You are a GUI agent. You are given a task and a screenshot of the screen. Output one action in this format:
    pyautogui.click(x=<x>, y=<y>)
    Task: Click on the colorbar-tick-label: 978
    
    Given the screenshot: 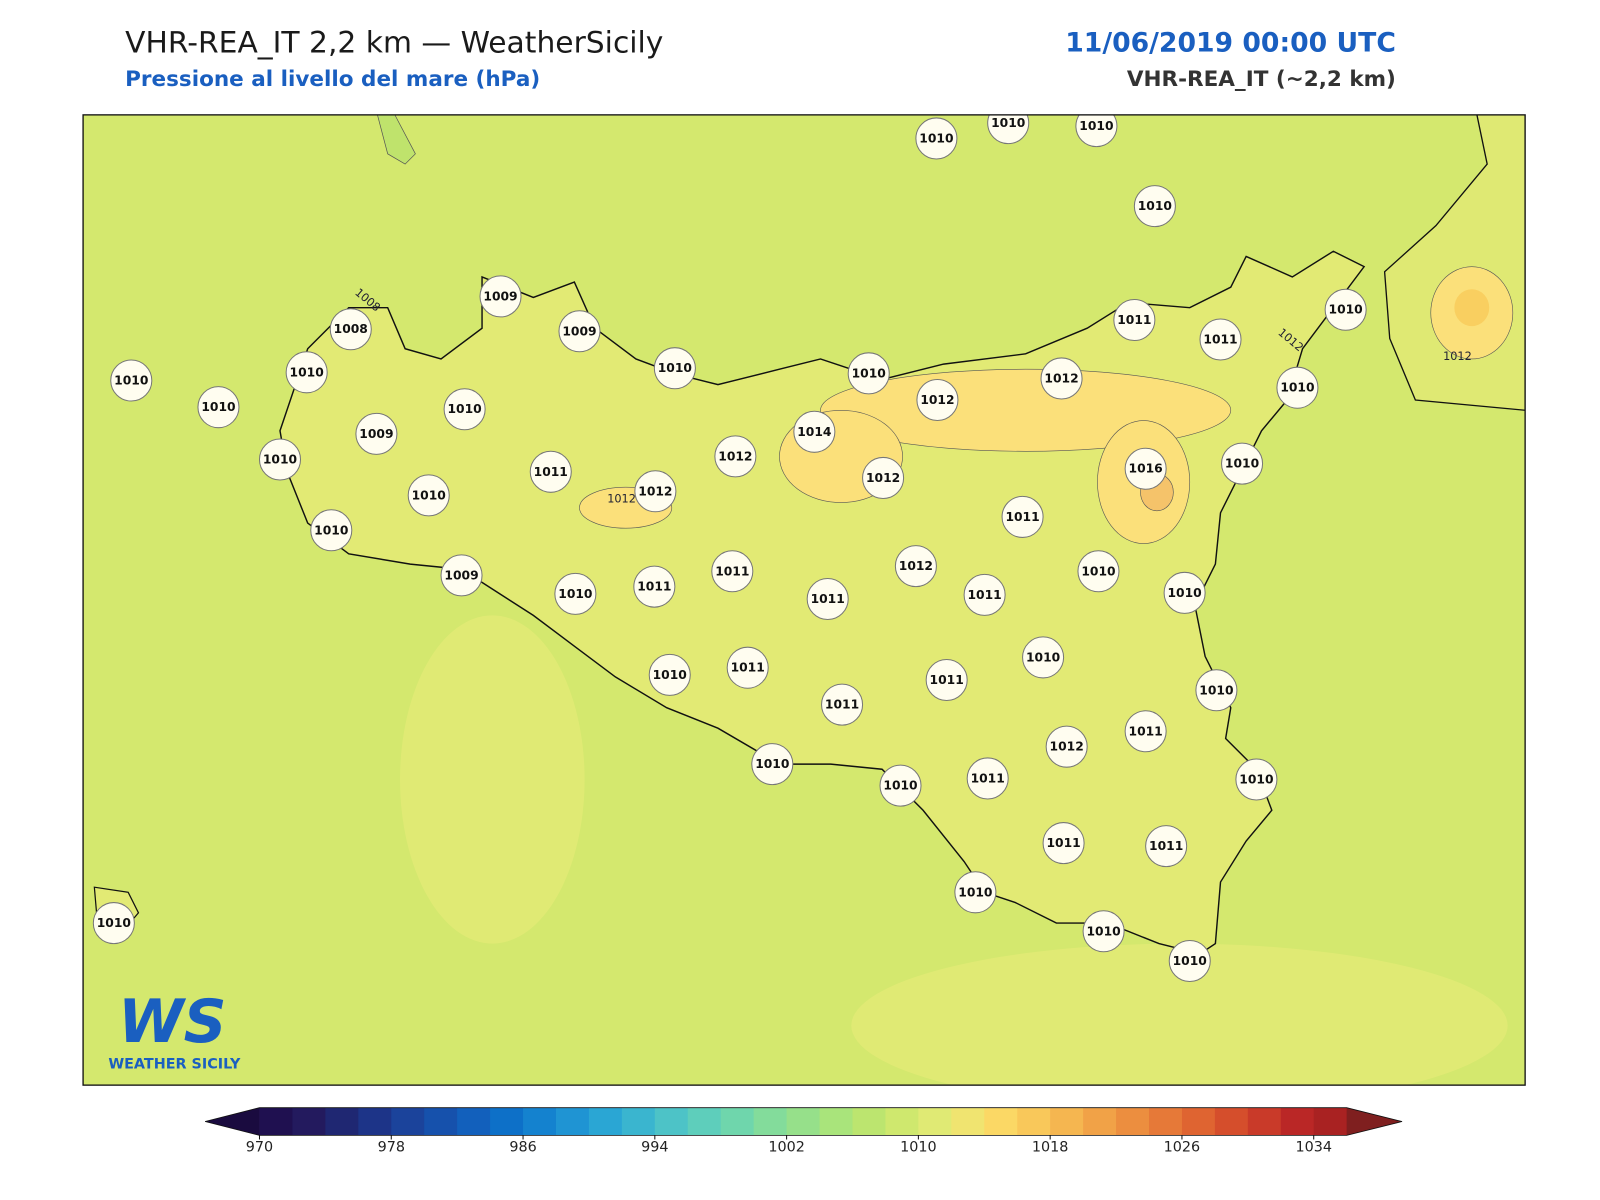 What is the action you would take?
    pyautogui.click(x=391, y=1148)
    